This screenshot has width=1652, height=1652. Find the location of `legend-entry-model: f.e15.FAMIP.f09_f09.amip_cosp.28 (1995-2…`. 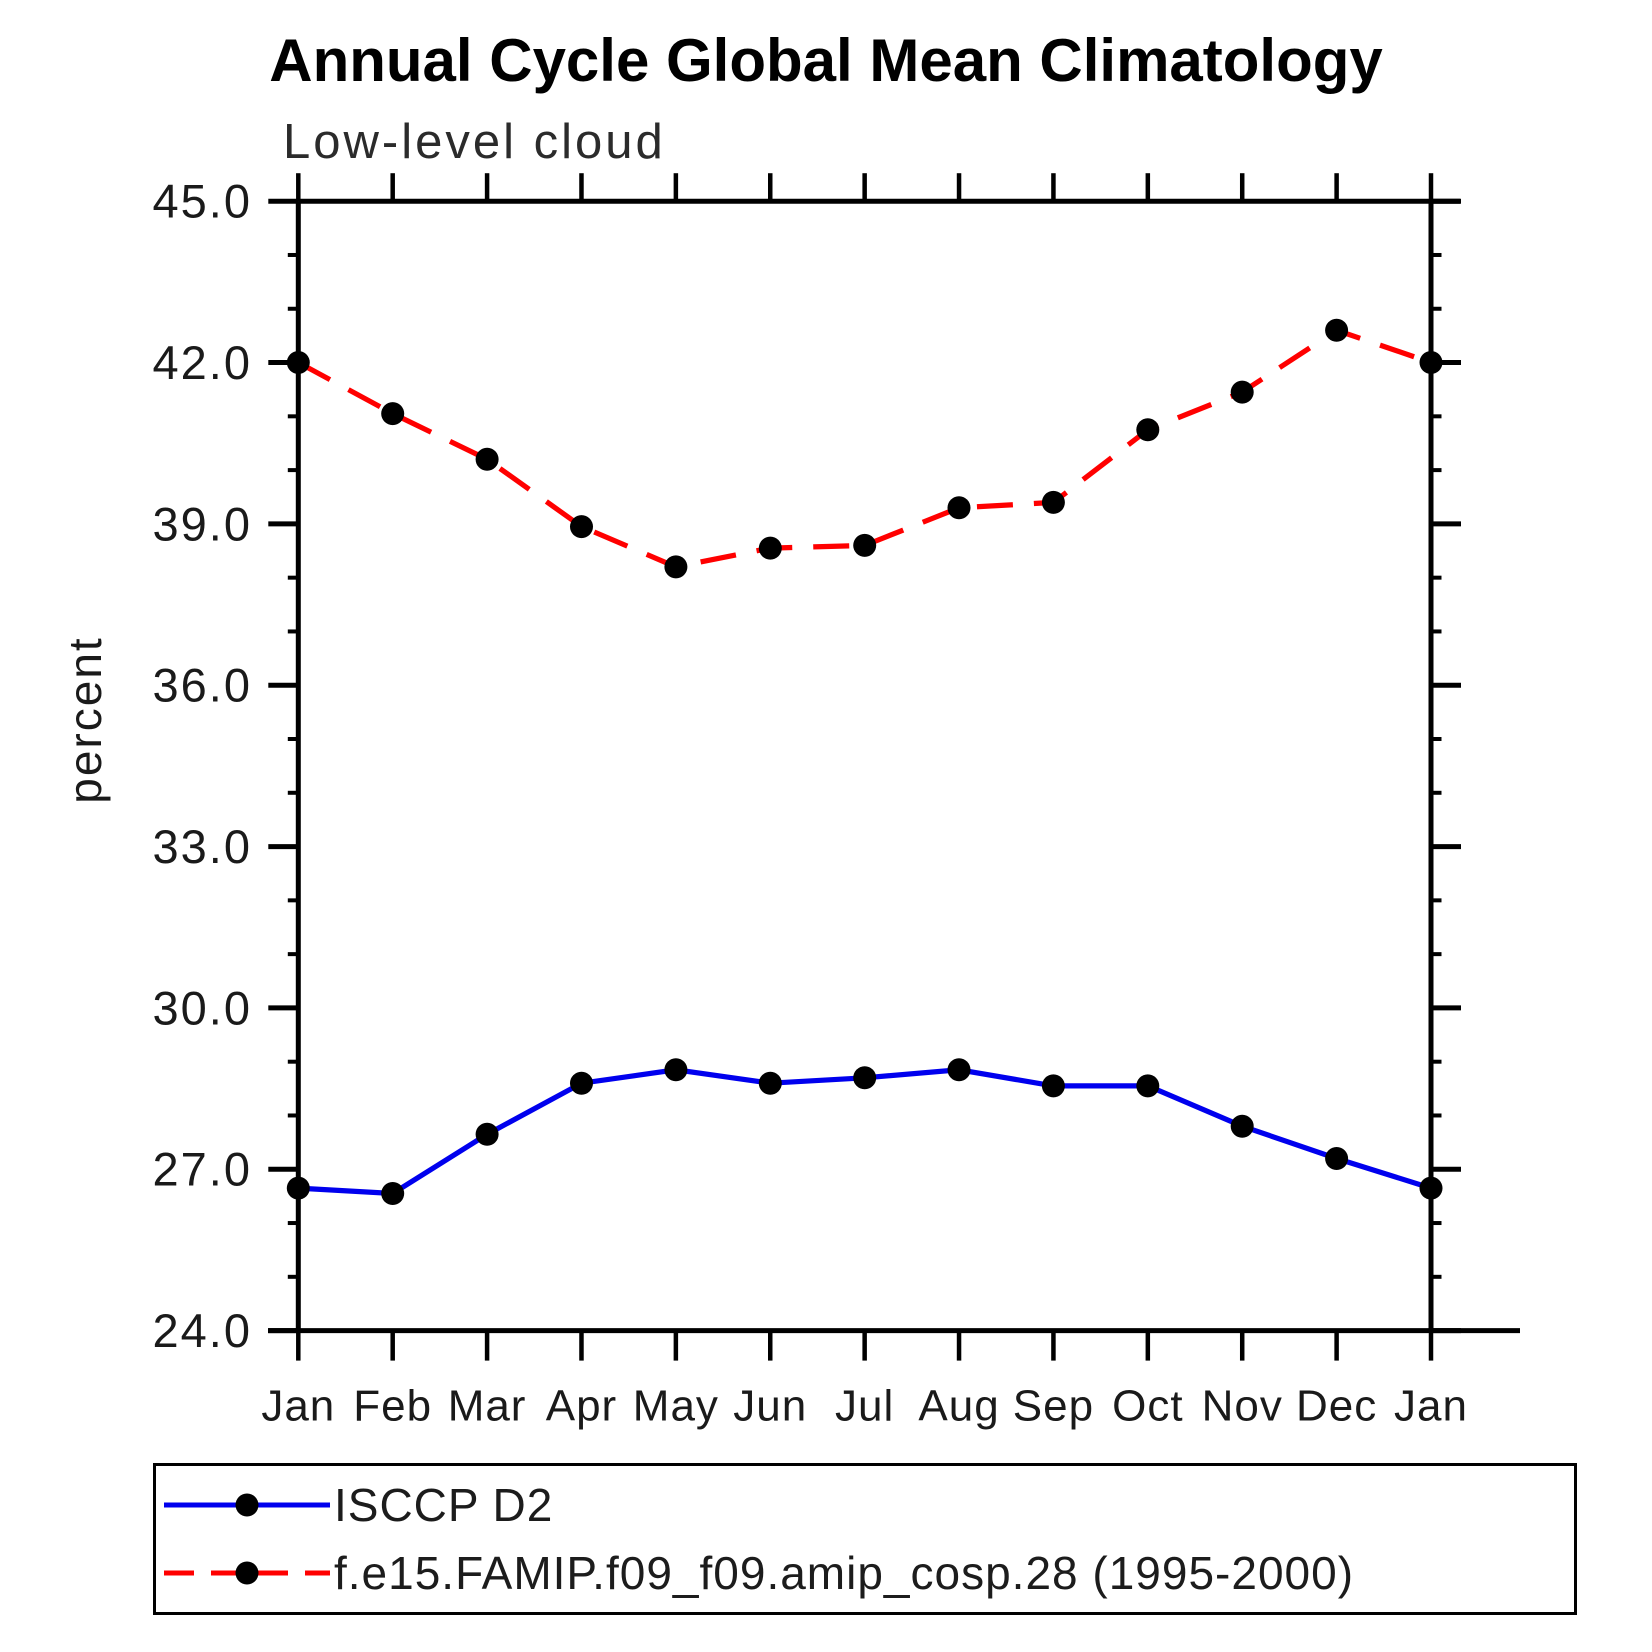

legend-entry-model: f.e15.FAMIP.f09_f09.amip_cosp.28 (1995-2… is located at coordinates (758, 1573).